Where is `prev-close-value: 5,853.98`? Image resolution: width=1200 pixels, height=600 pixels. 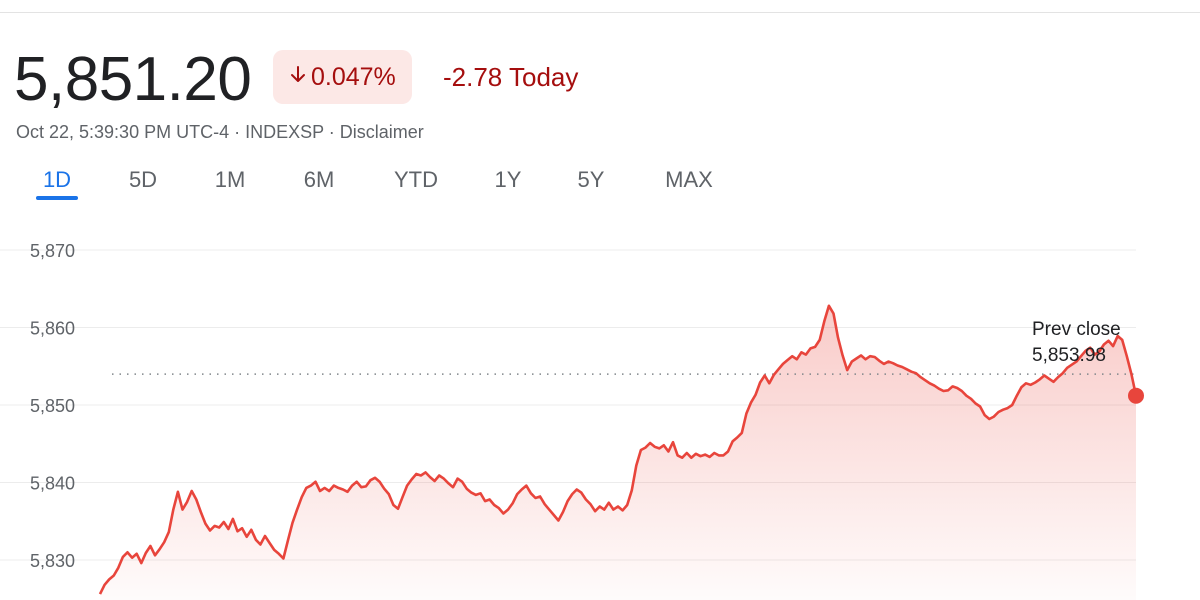
prev-close-value: 5,853.98 is located at coordinates (1069, 355).